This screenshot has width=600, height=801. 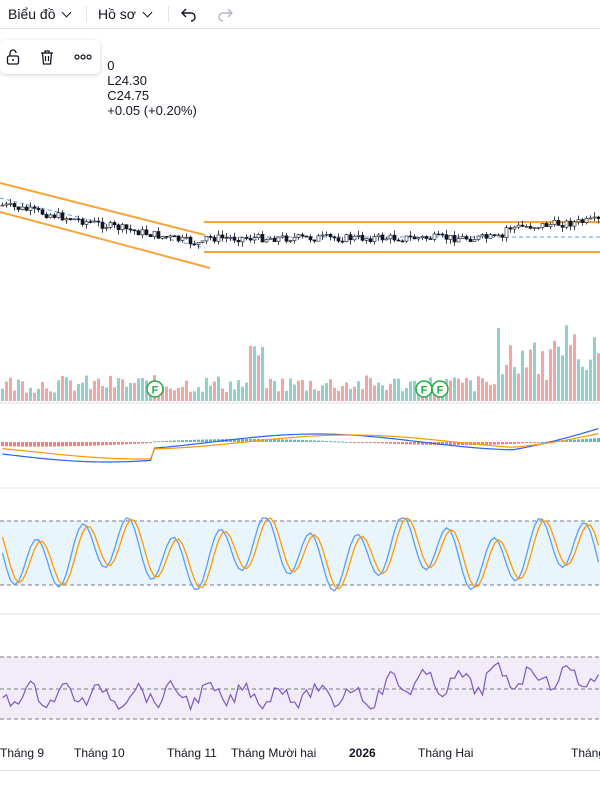 I want to click on more-button, so click(x=83, y=57).